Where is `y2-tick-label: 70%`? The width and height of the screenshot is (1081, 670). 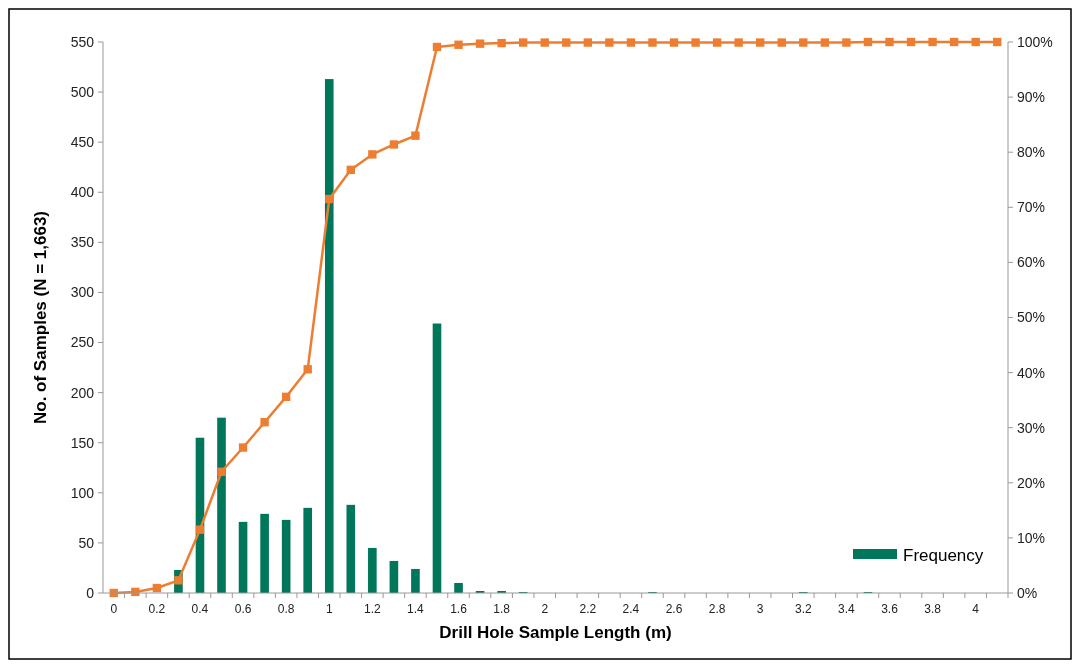
y2-tick-label: 70% is located at coordinates (1031, 207).